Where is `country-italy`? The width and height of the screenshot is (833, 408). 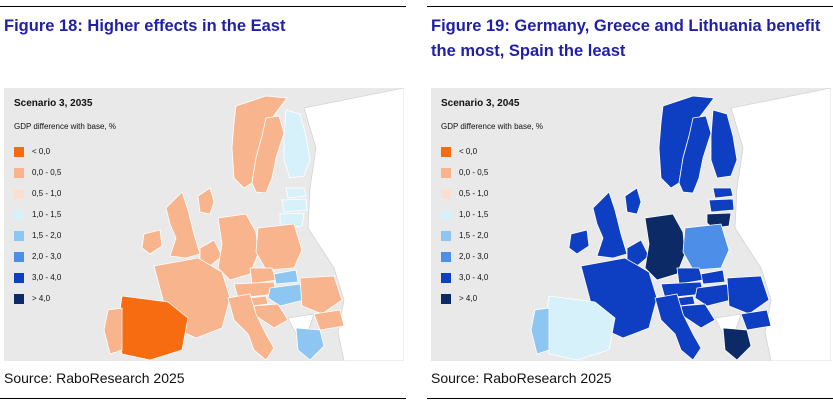 country-italy is located at coordinates (251, 327).